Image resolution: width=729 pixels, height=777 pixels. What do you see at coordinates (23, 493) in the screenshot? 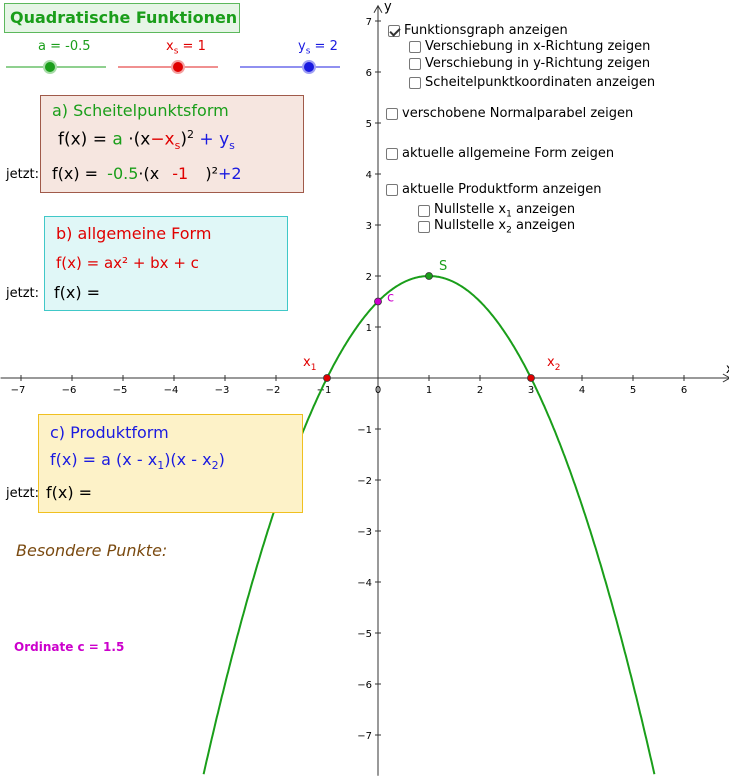
I see `panel-c-jetzt: jetzt:` at bounding box center [23, 493].